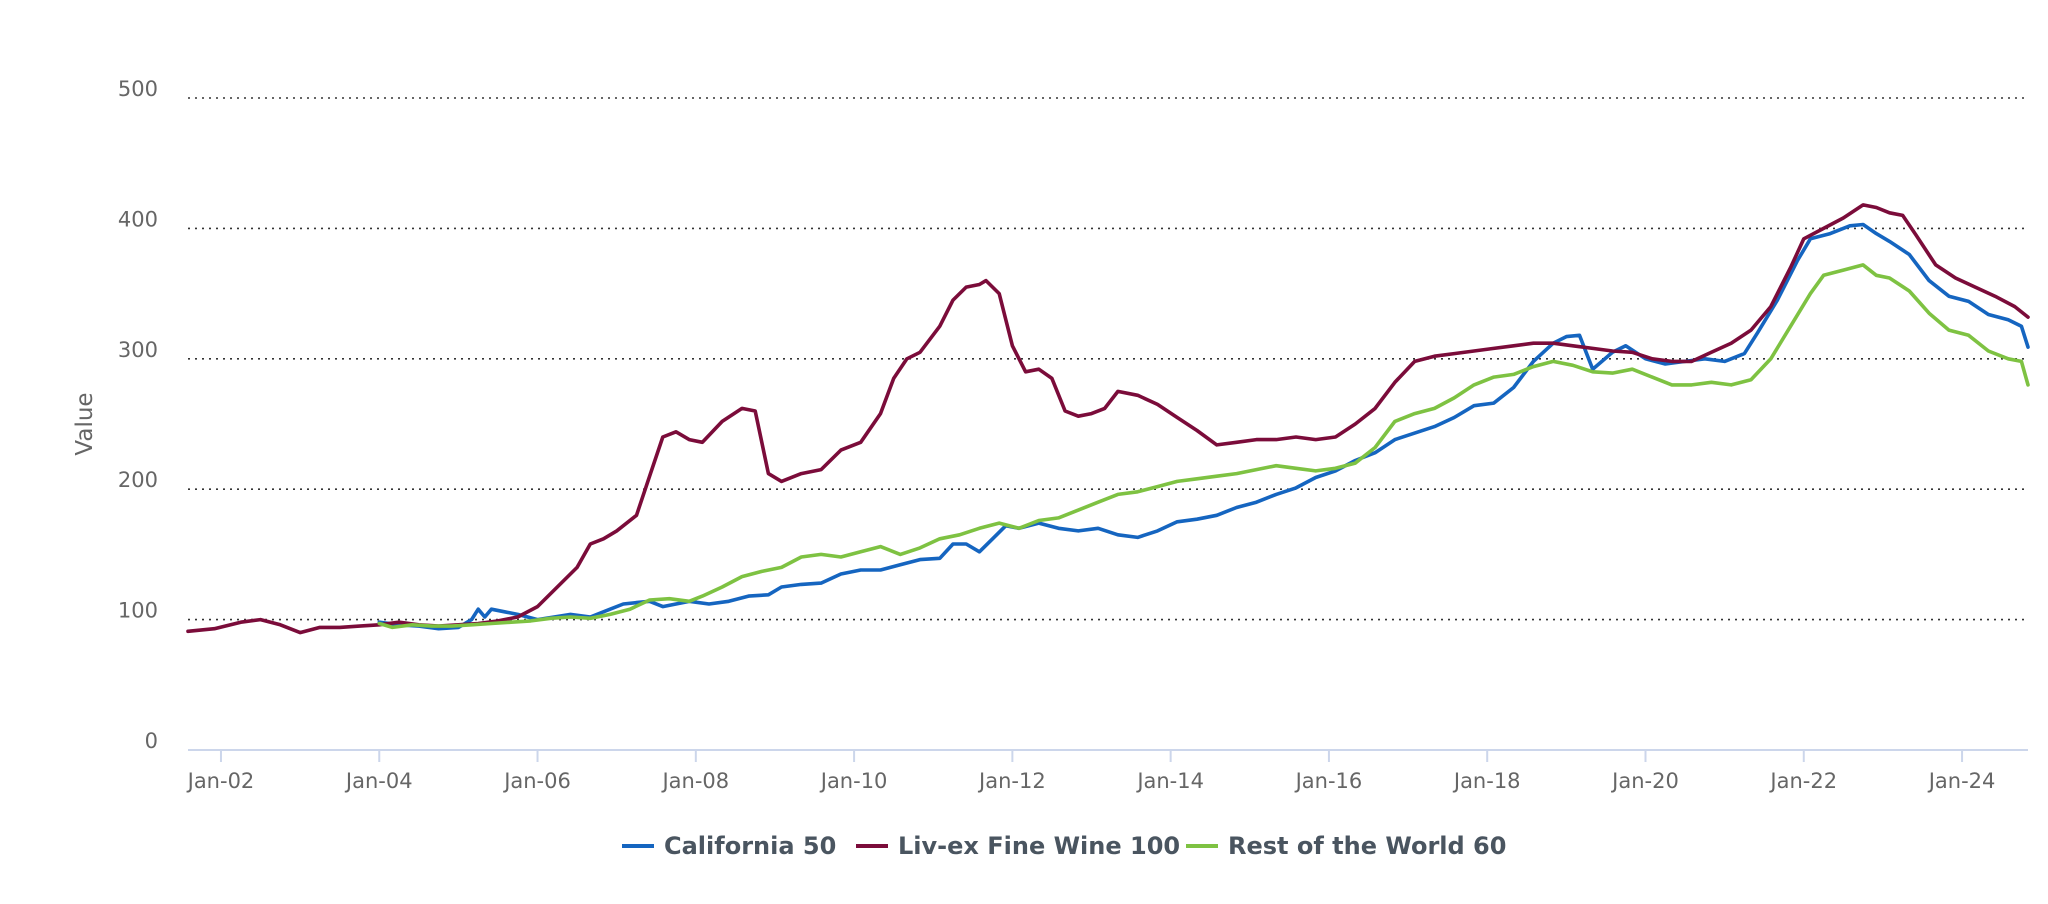  I want to click on x-tick-label: Jan-16, so click(1328, 781).